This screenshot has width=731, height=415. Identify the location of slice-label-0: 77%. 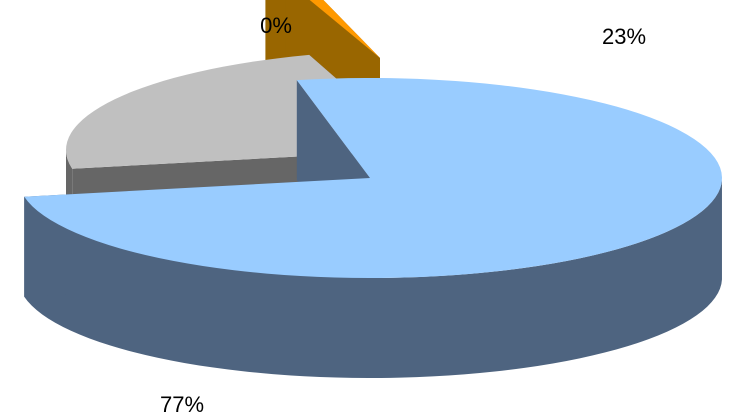
(182, 403).